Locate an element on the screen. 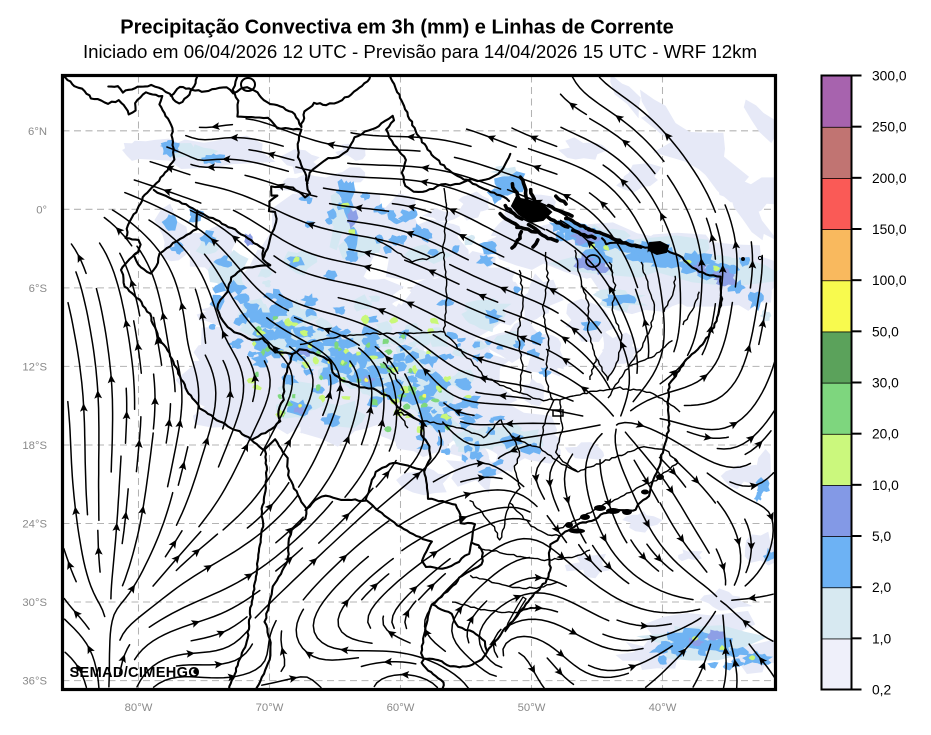 Image resolution: width=931 pixels, height=735 pixels. svg-text: 6°N is located at coordinates (37, 132).